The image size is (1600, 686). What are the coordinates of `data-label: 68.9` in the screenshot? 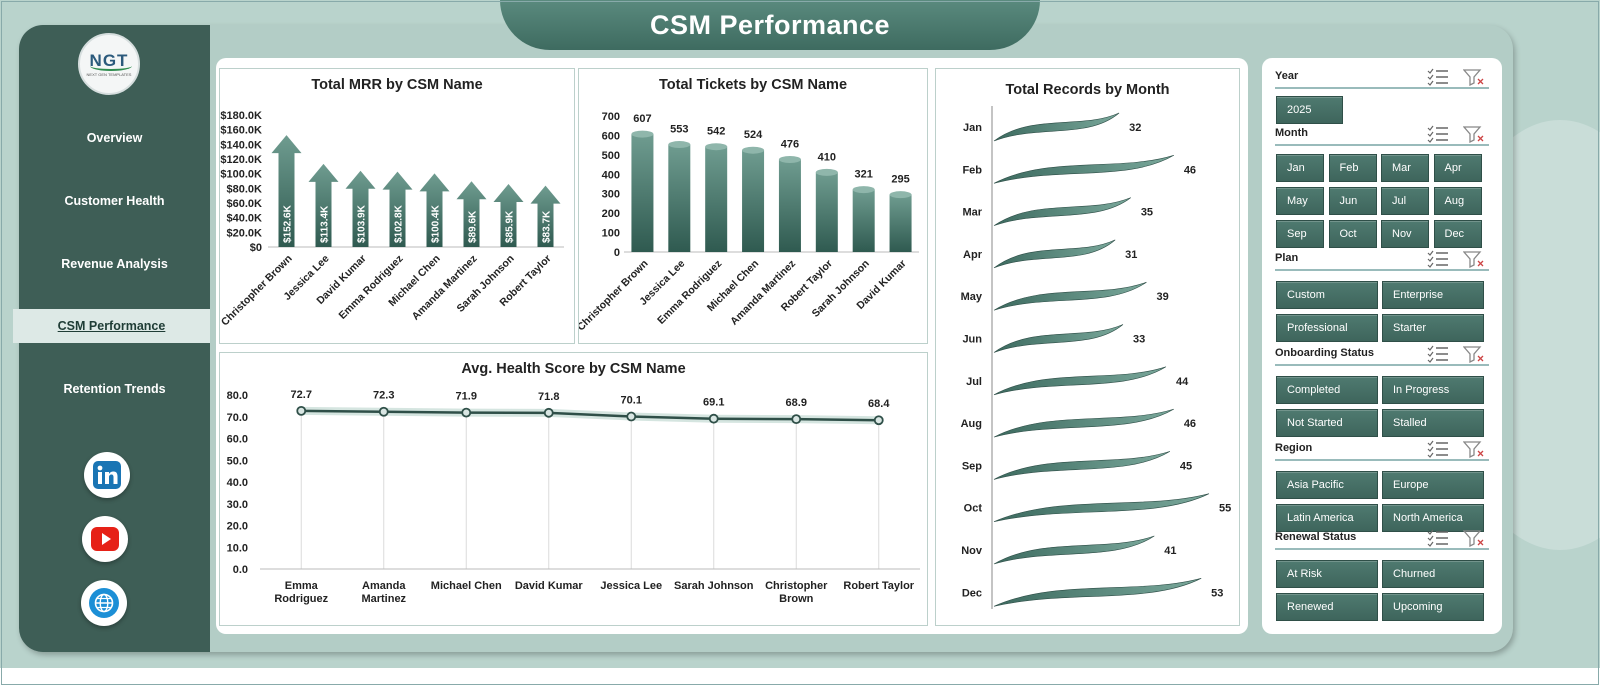 It's located at (796, 403).